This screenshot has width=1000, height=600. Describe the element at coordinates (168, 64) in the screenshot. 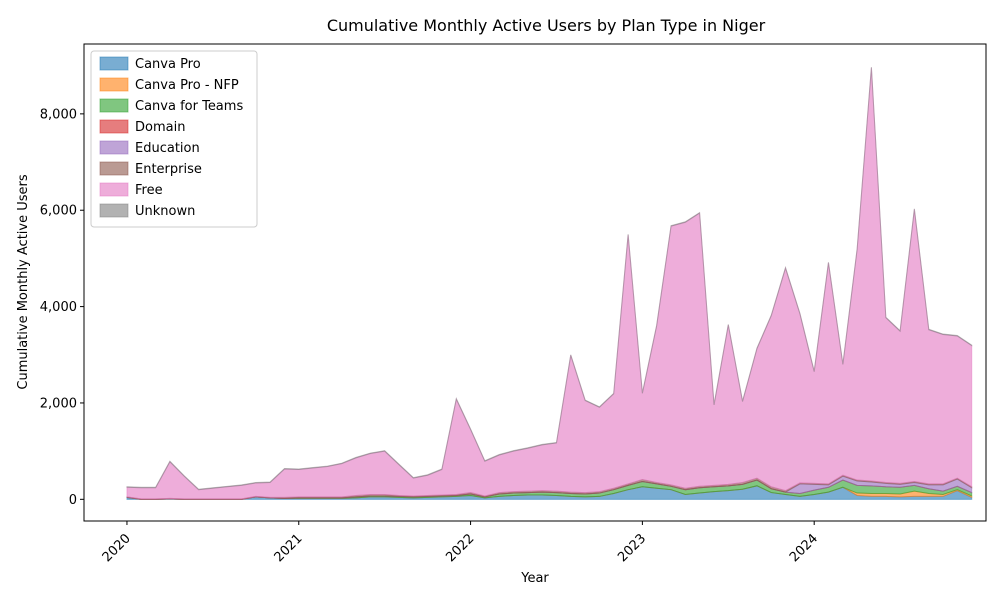

I see `legend-label-canva-pro: Canva Pro` at that location.